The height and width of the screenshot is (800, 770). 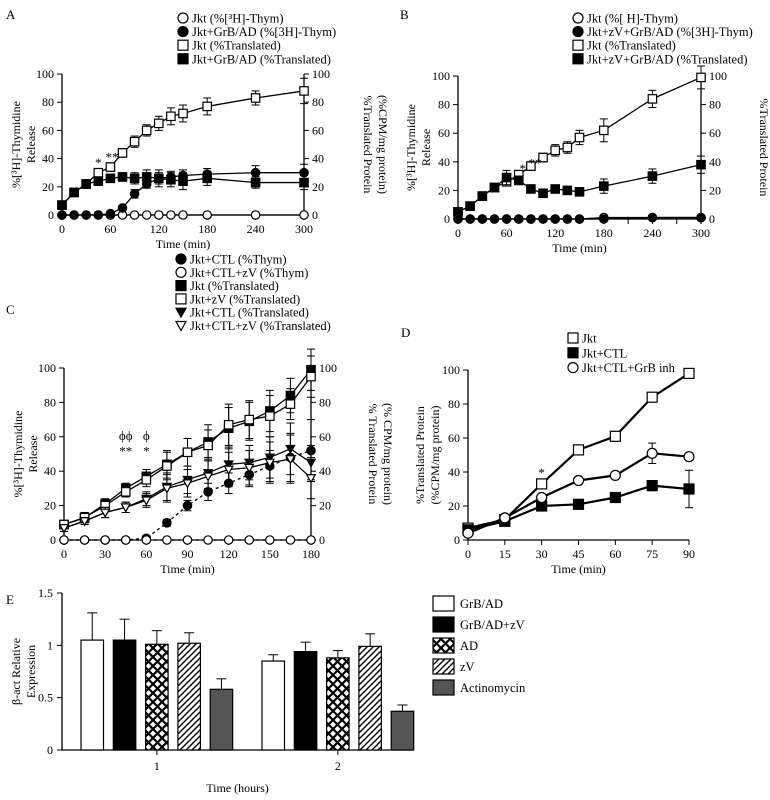 I want to click on y-axis-label-D: (%CPM/mg protein), so click(x=435, y=455).